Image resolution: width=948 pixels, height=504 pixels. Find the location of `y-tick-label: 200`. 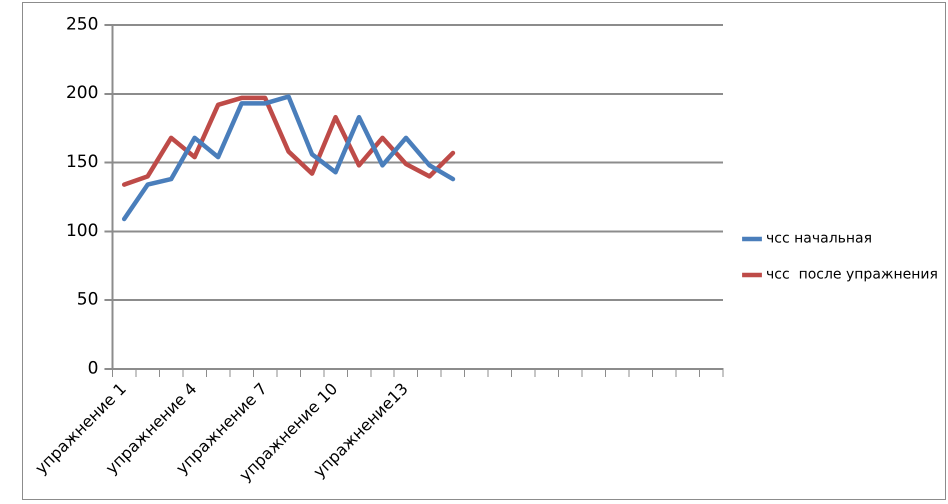

y-tick-label: 200 is located at coordinates (82, 93).